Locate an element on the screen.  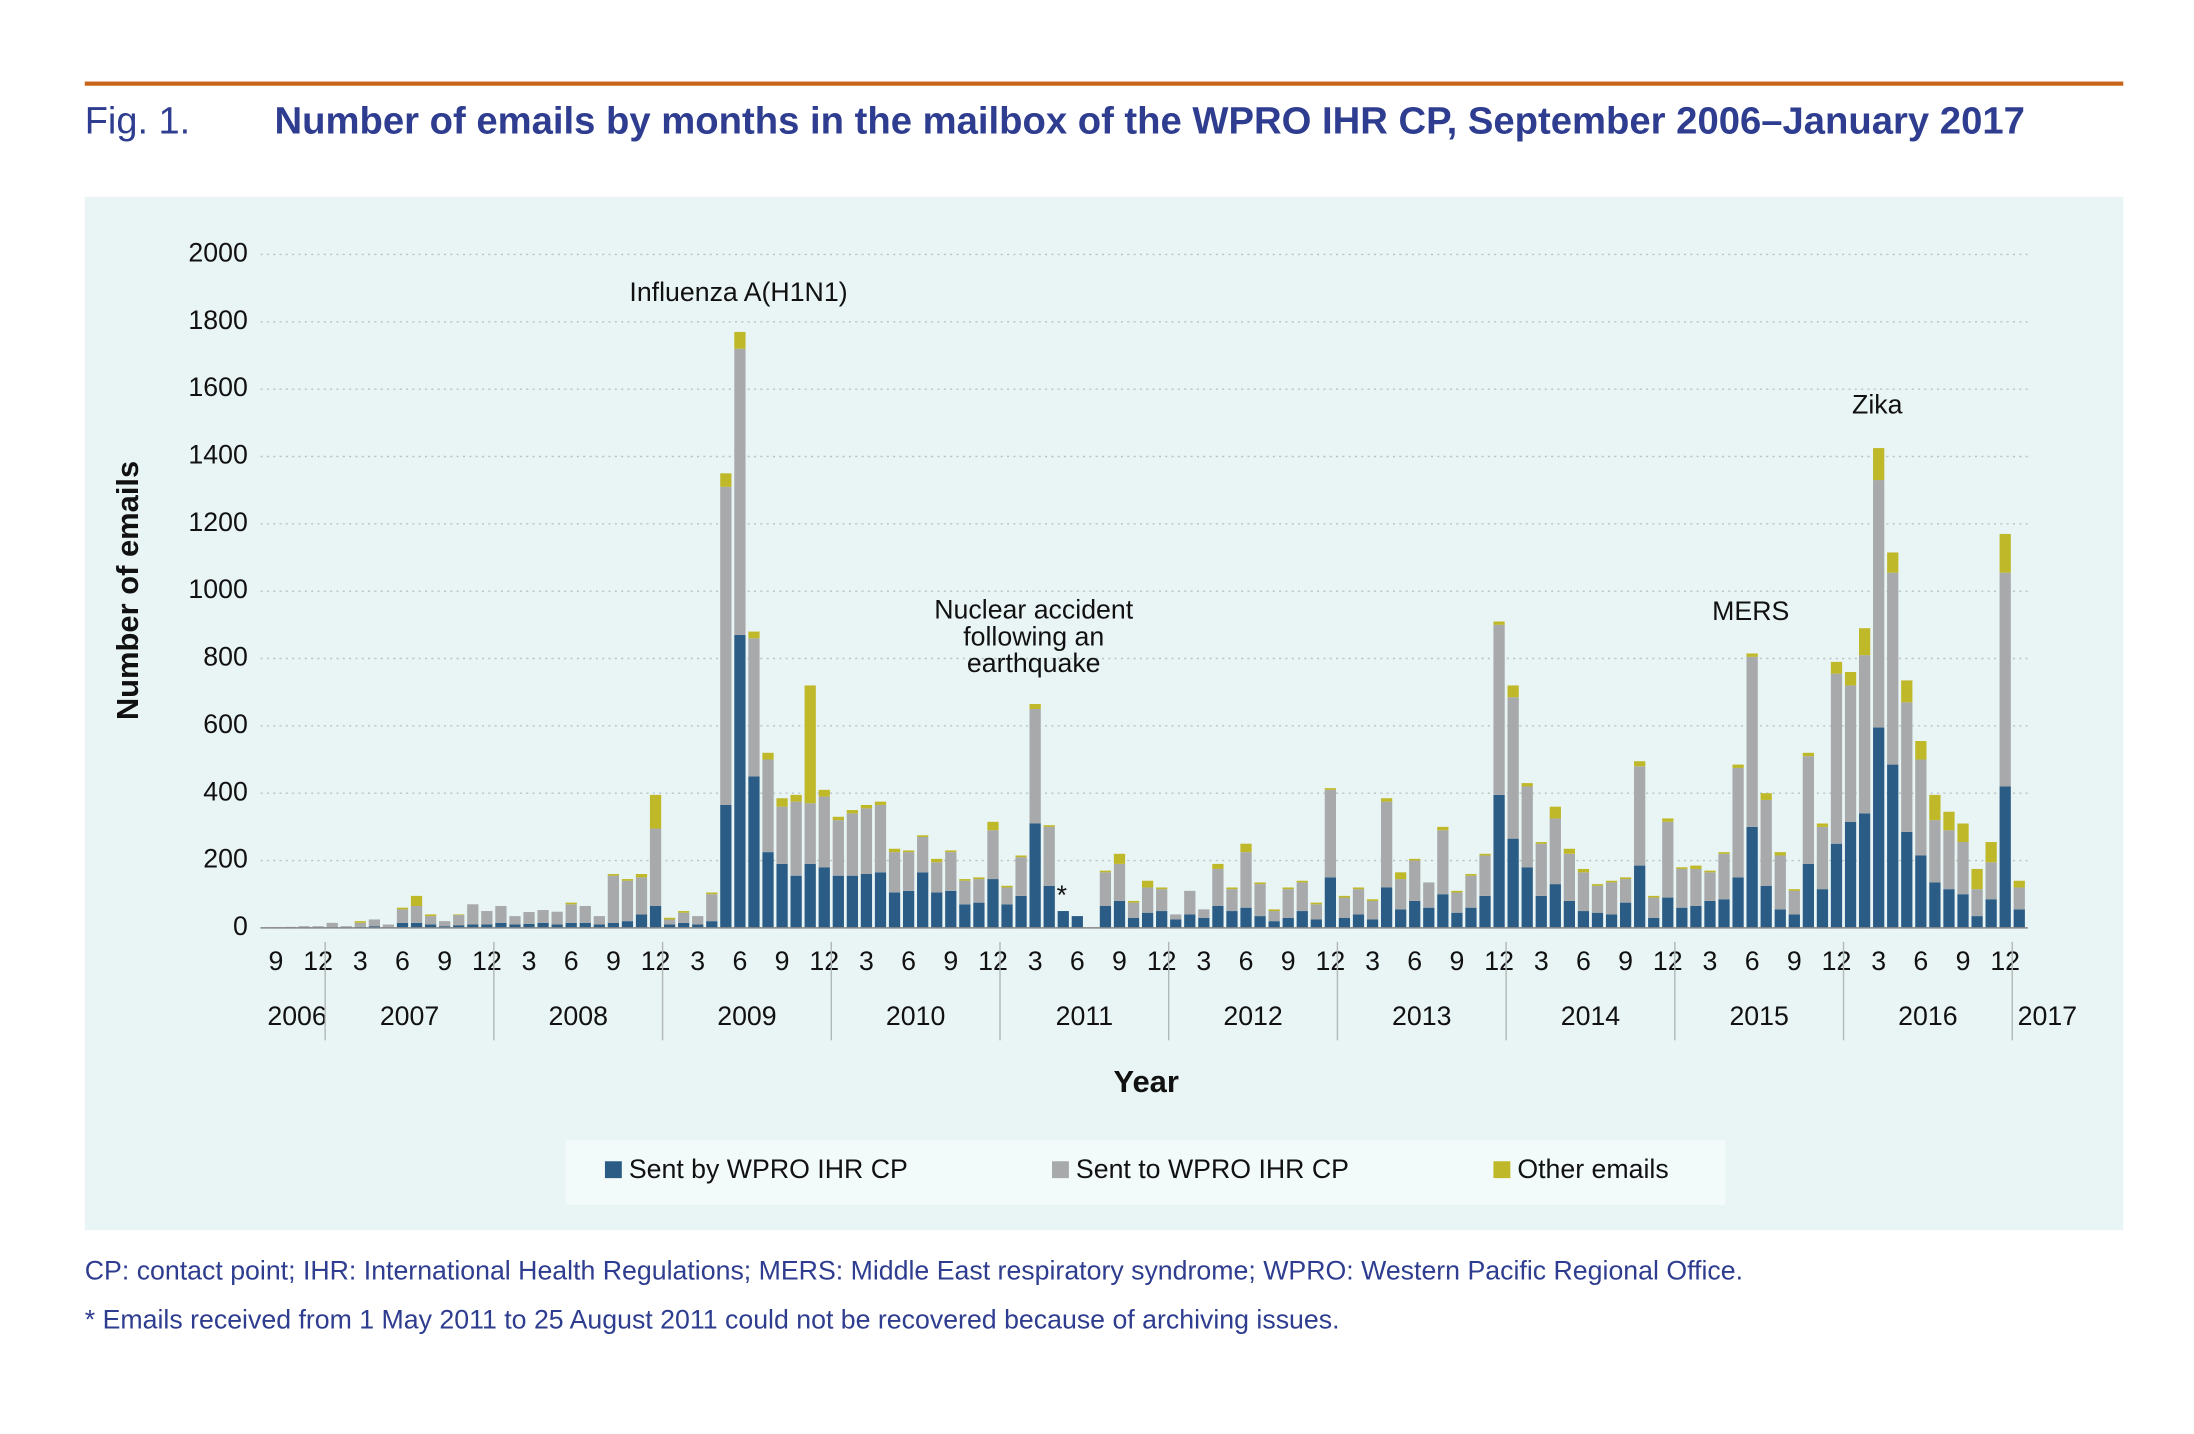
annotation: Zika is located at coordinates (1877, 404).